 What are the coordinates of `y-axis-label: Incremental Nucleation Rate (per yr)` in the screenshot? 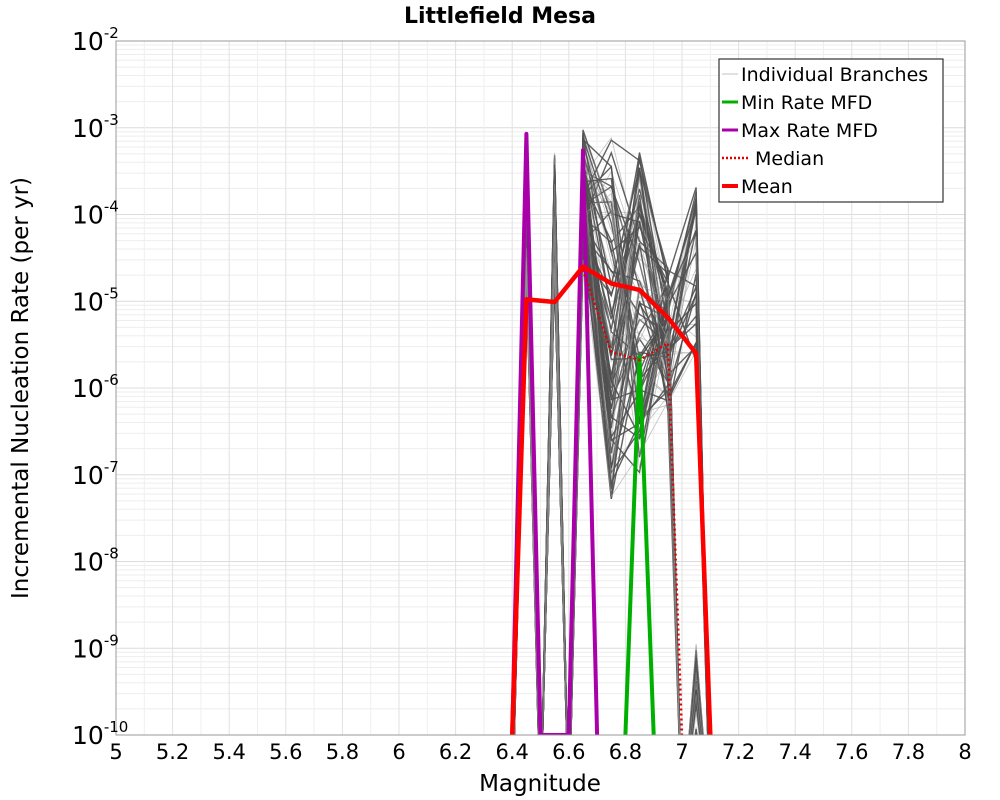 It's located at (21, 388).